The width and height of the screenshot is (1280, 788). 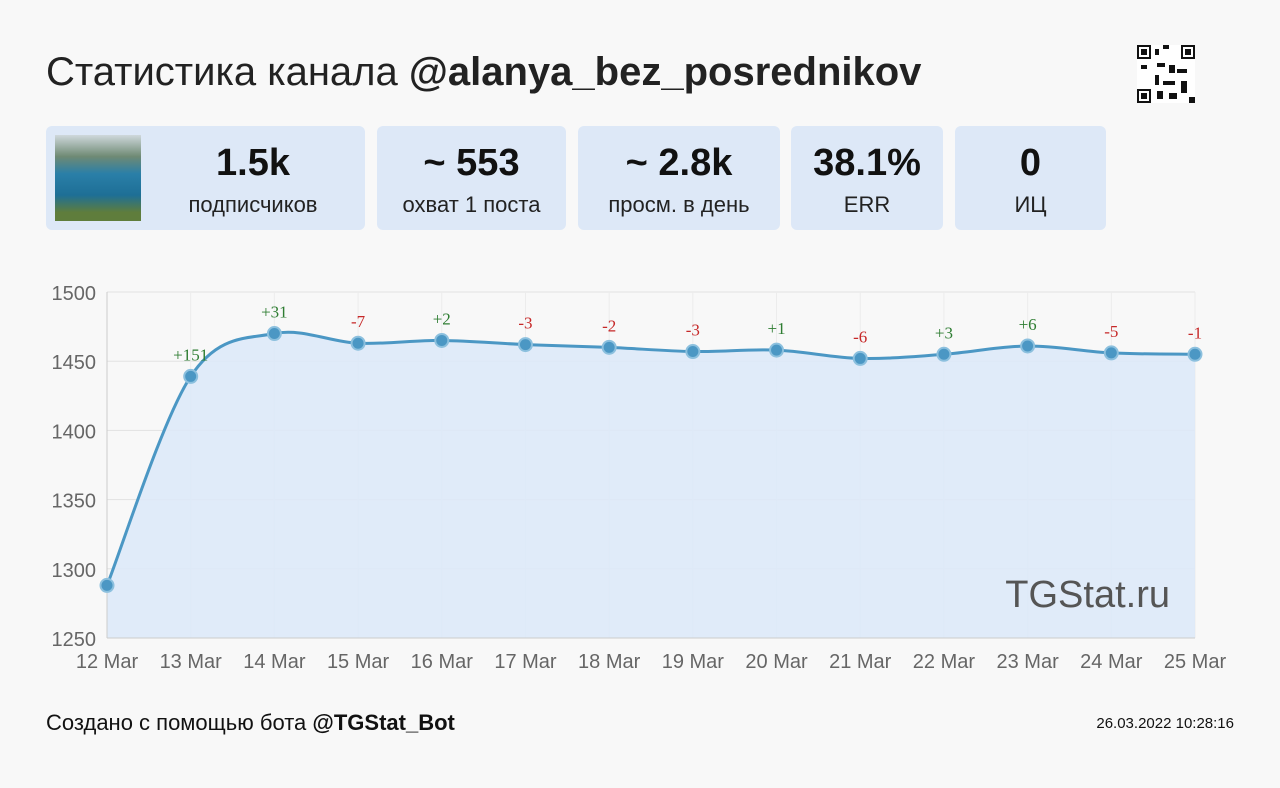 I want to click on data-label: +2, so click(x=442, y=318).